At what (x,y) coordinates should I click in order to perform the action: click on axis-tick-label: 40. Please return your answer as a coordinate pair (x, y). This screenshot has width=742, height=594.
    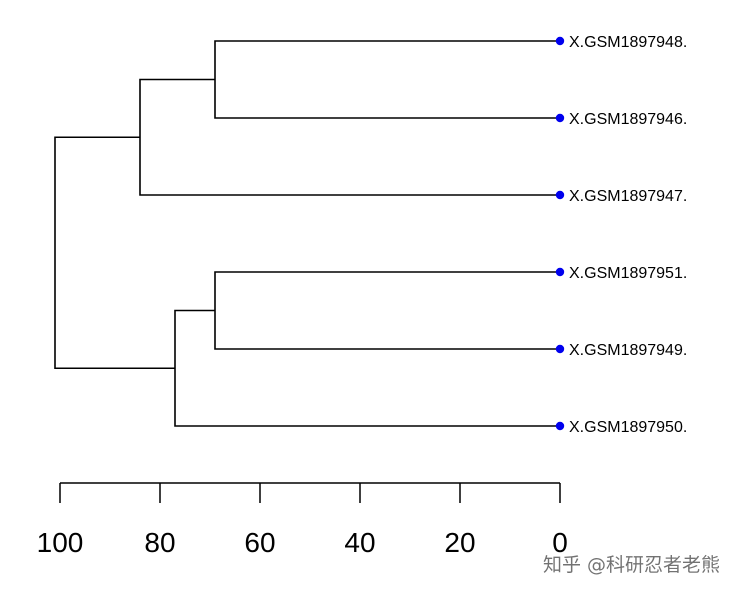
    Looking at the image, I should click on (359, 542).